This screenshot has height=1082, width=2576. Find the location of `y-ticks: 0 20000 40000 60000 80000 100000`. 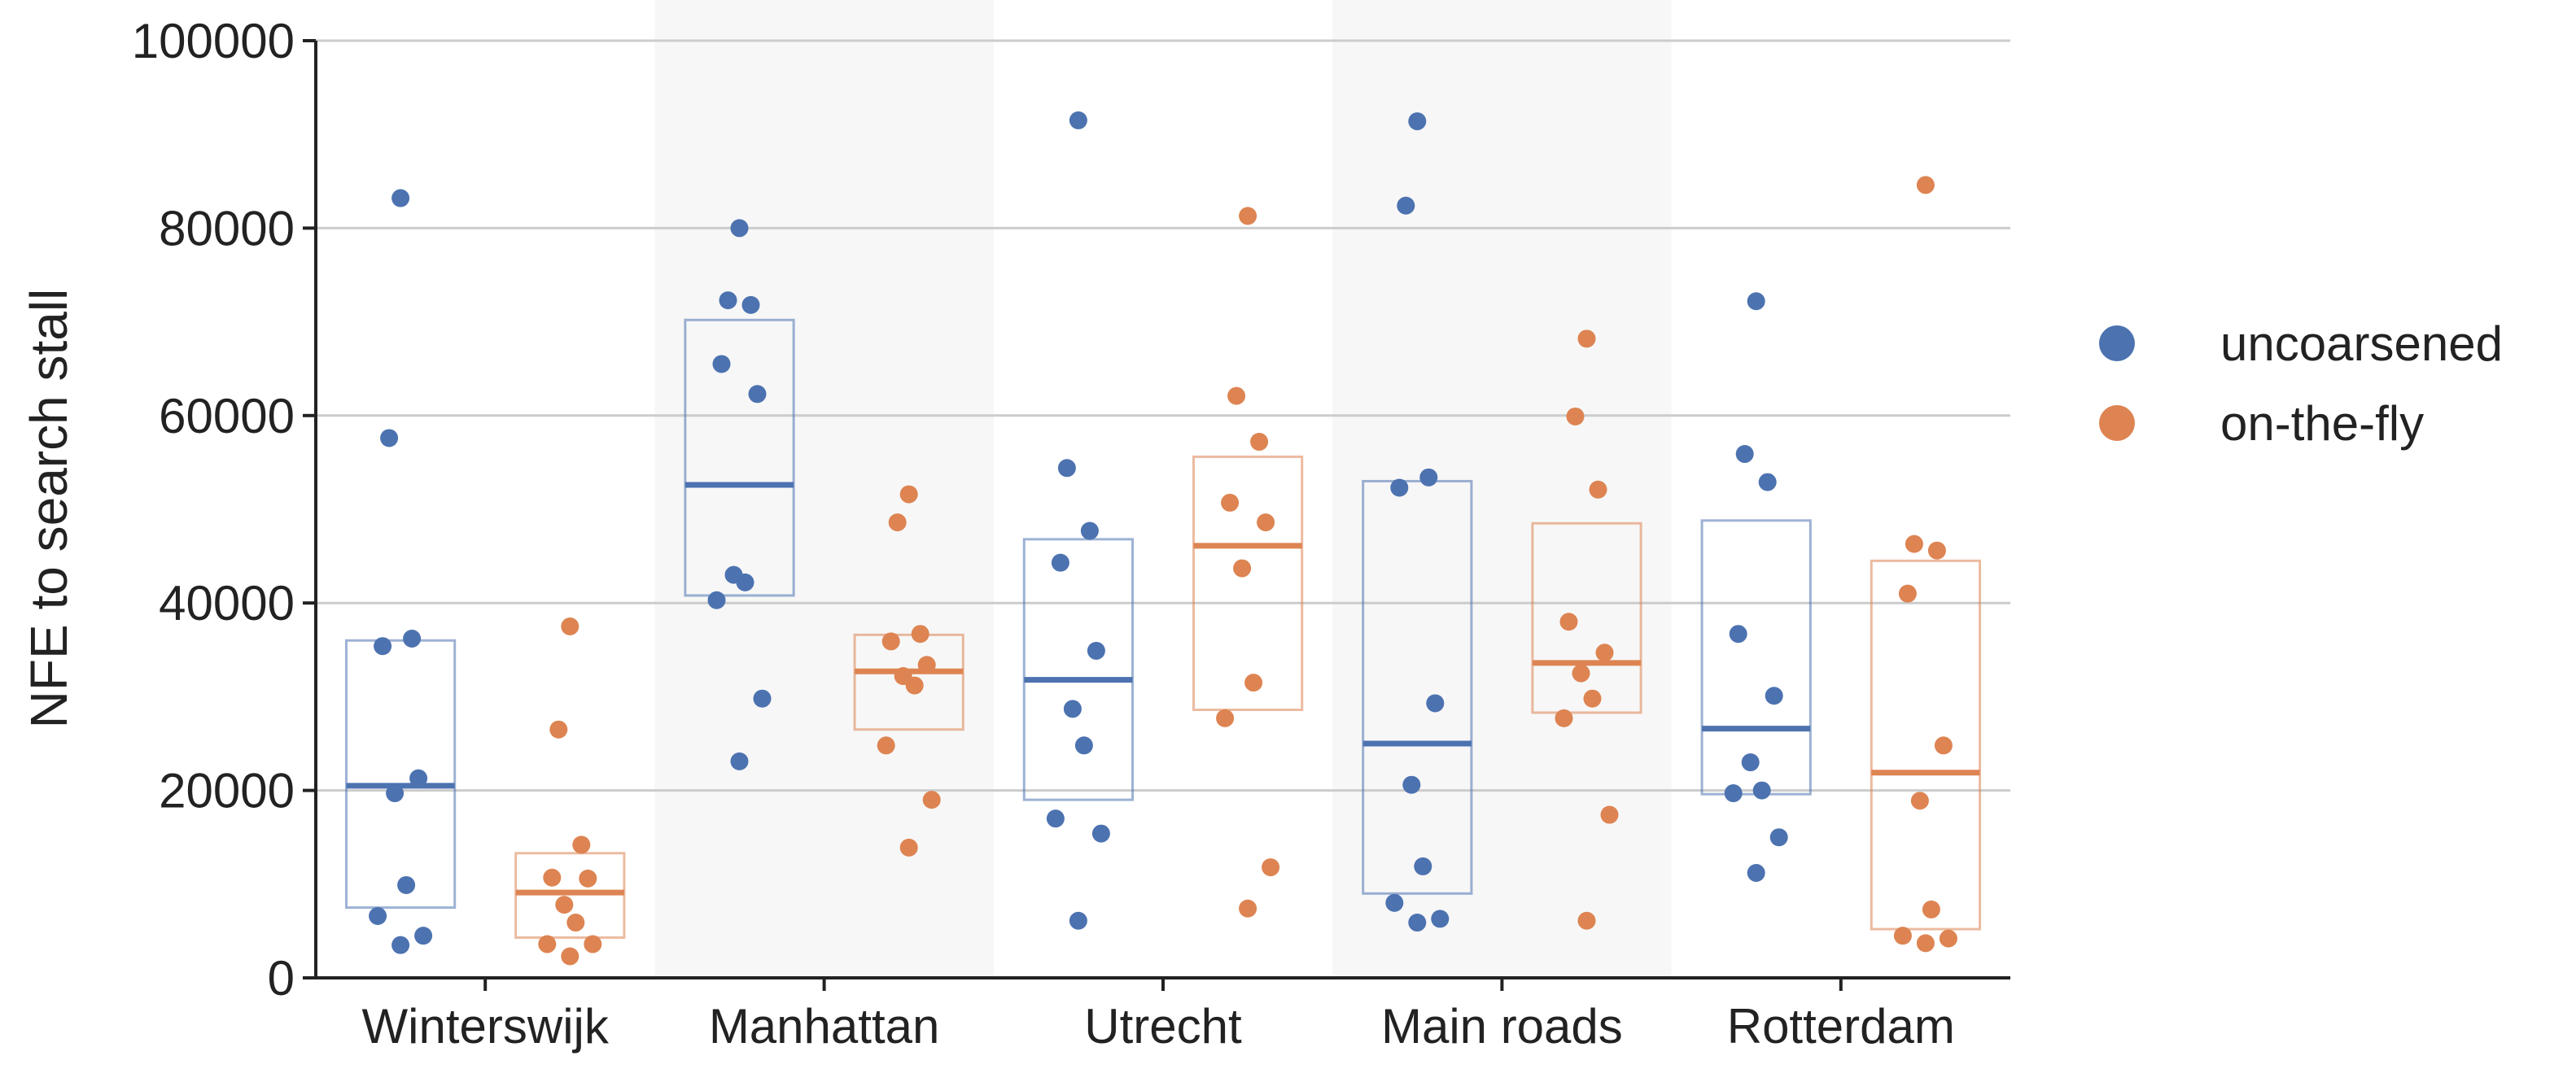

y-ticks: 0 20000 40000 60000 80000 100000 is located at coordinates (224, 510).